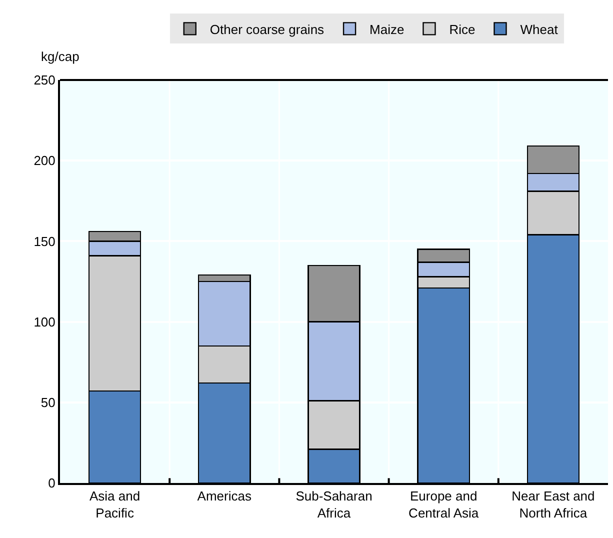 Image resolution: width=613 pixels, height=538 pixels. Describe the element at coordinates (45, 322) in the screenshot. I see `y-tick-label: 100` at that location.